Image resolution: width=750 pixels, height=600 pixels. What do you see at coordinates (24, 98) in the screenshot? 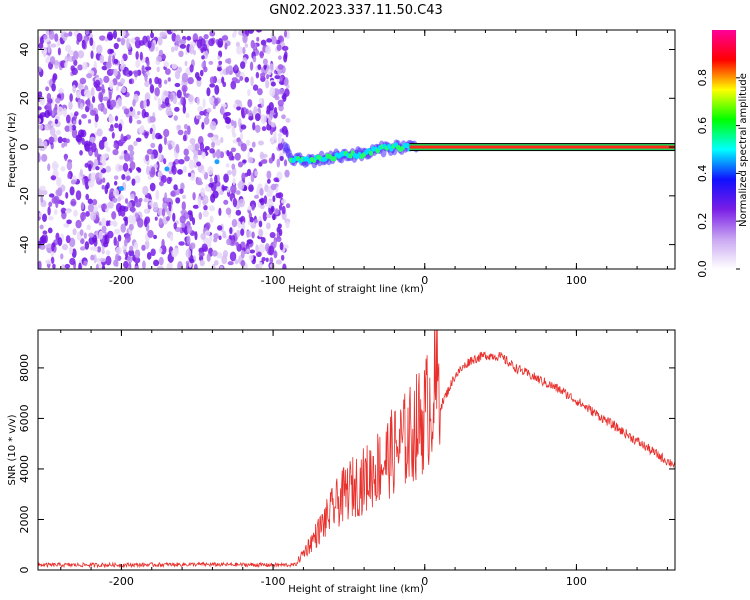
I see `y-tick-label: 20` at bounding box center [24, 98].